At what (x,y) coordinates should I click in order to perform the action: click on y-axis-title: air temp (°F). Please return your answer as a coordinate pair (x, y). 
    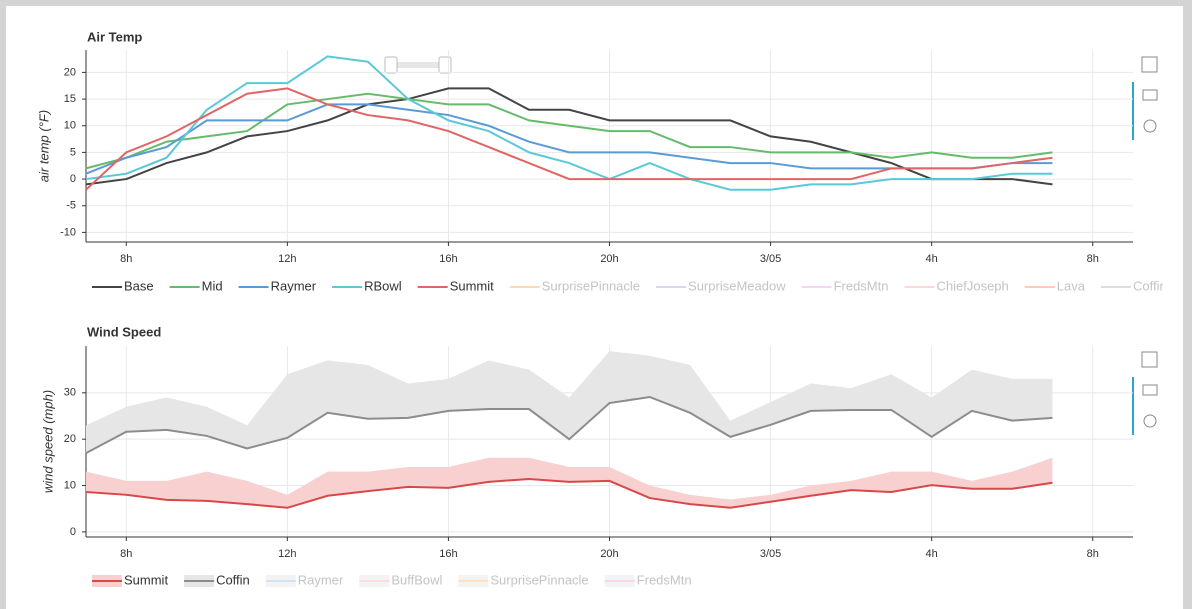
    Looking at the image, I should click on (43, 146).